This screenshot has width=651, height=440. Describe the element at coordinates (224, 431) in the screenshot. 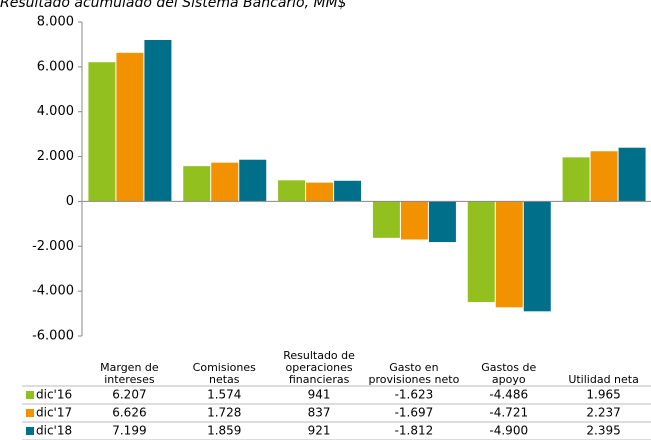

I see `table-value: 1.859` at that location.